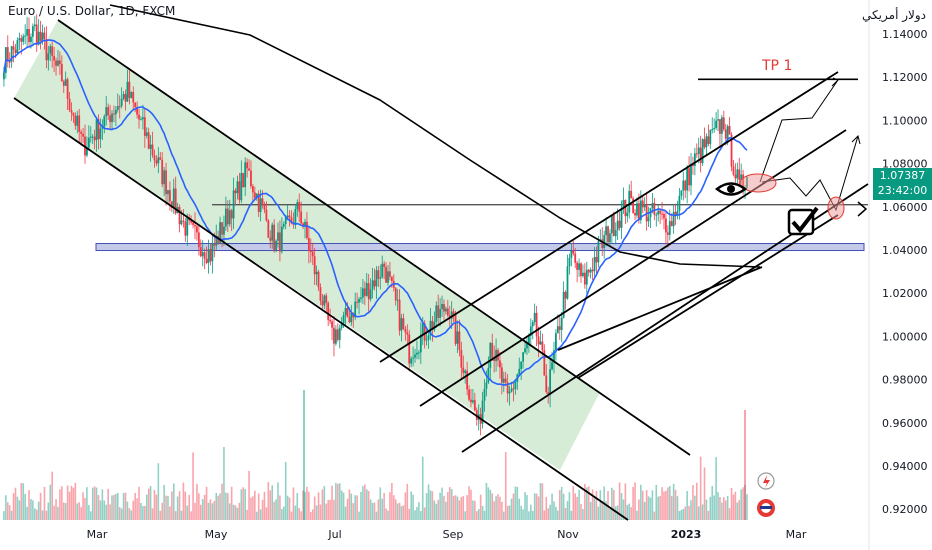 The image size is (932, 550). Describe the element at coordinates (905, 509) in the screenshot. I see `y-tick-label: 0.92000` at that location.